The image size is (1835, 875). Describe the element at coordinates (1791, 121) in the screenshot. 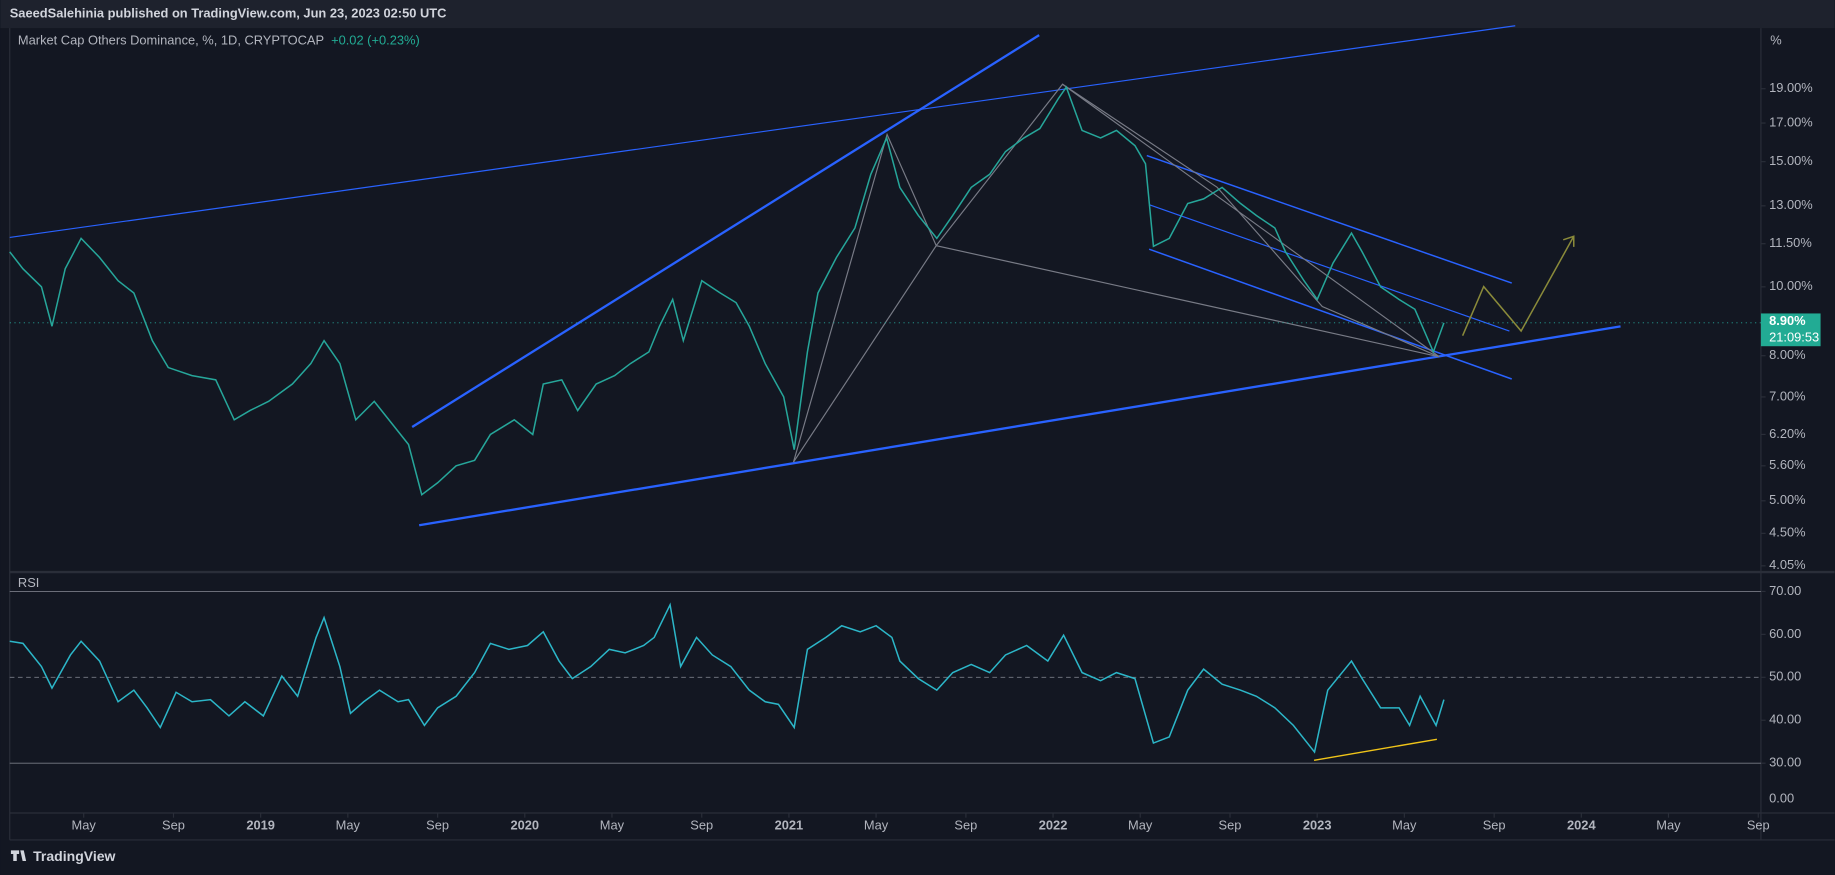

I see `y-tick-label: 17.00%` at that location.